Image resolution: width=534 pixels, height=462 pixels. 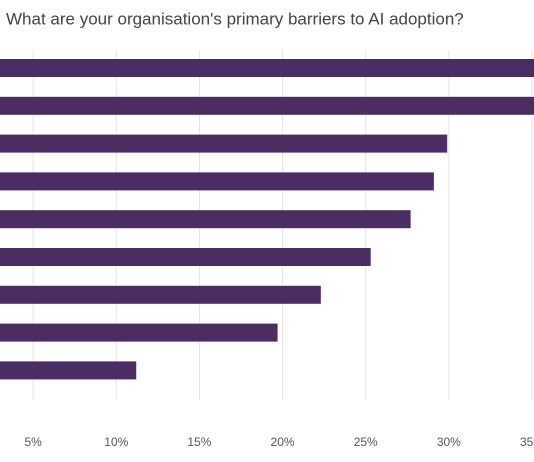 I want to click on x-tick-label: 25%, so click(x=366, y=442).